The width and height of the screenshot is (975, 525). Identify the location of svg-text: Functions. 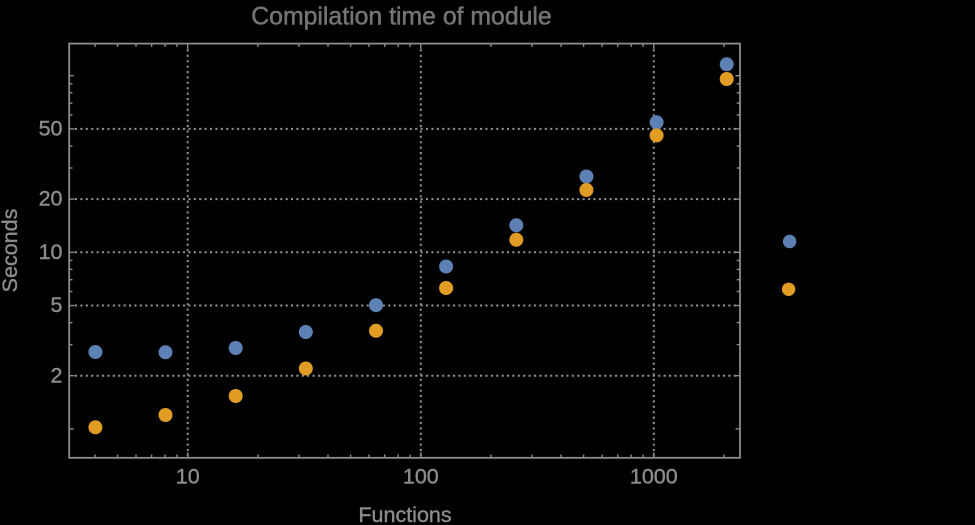
(404, 514).